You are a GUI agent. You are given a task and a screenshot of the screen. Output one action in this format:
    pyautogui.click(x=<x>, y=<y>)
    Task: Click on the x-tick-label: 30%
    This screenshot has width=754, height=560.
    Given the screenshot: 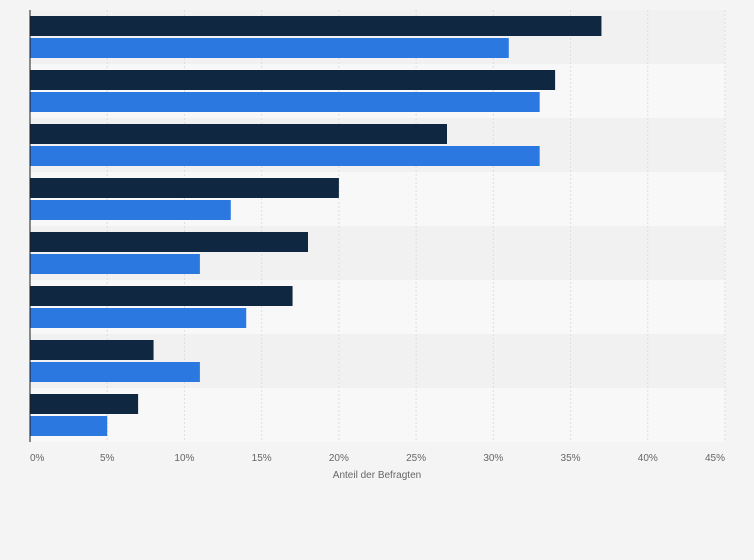 What is the action you would take?
    pyautogui.click(x=493, y=458)
    